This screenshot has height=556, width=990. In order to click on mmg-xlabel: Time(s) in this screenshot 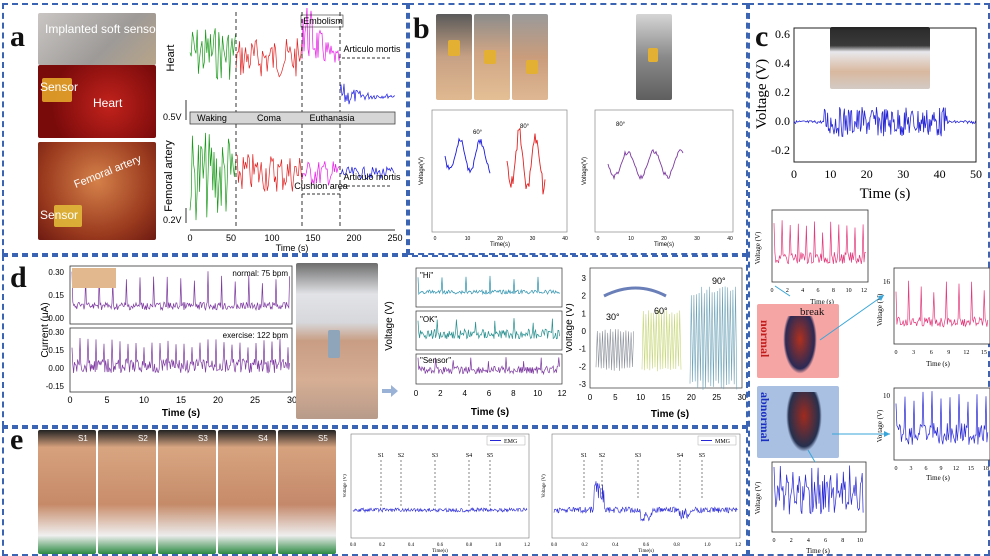, I will do `click(646, 551)`.